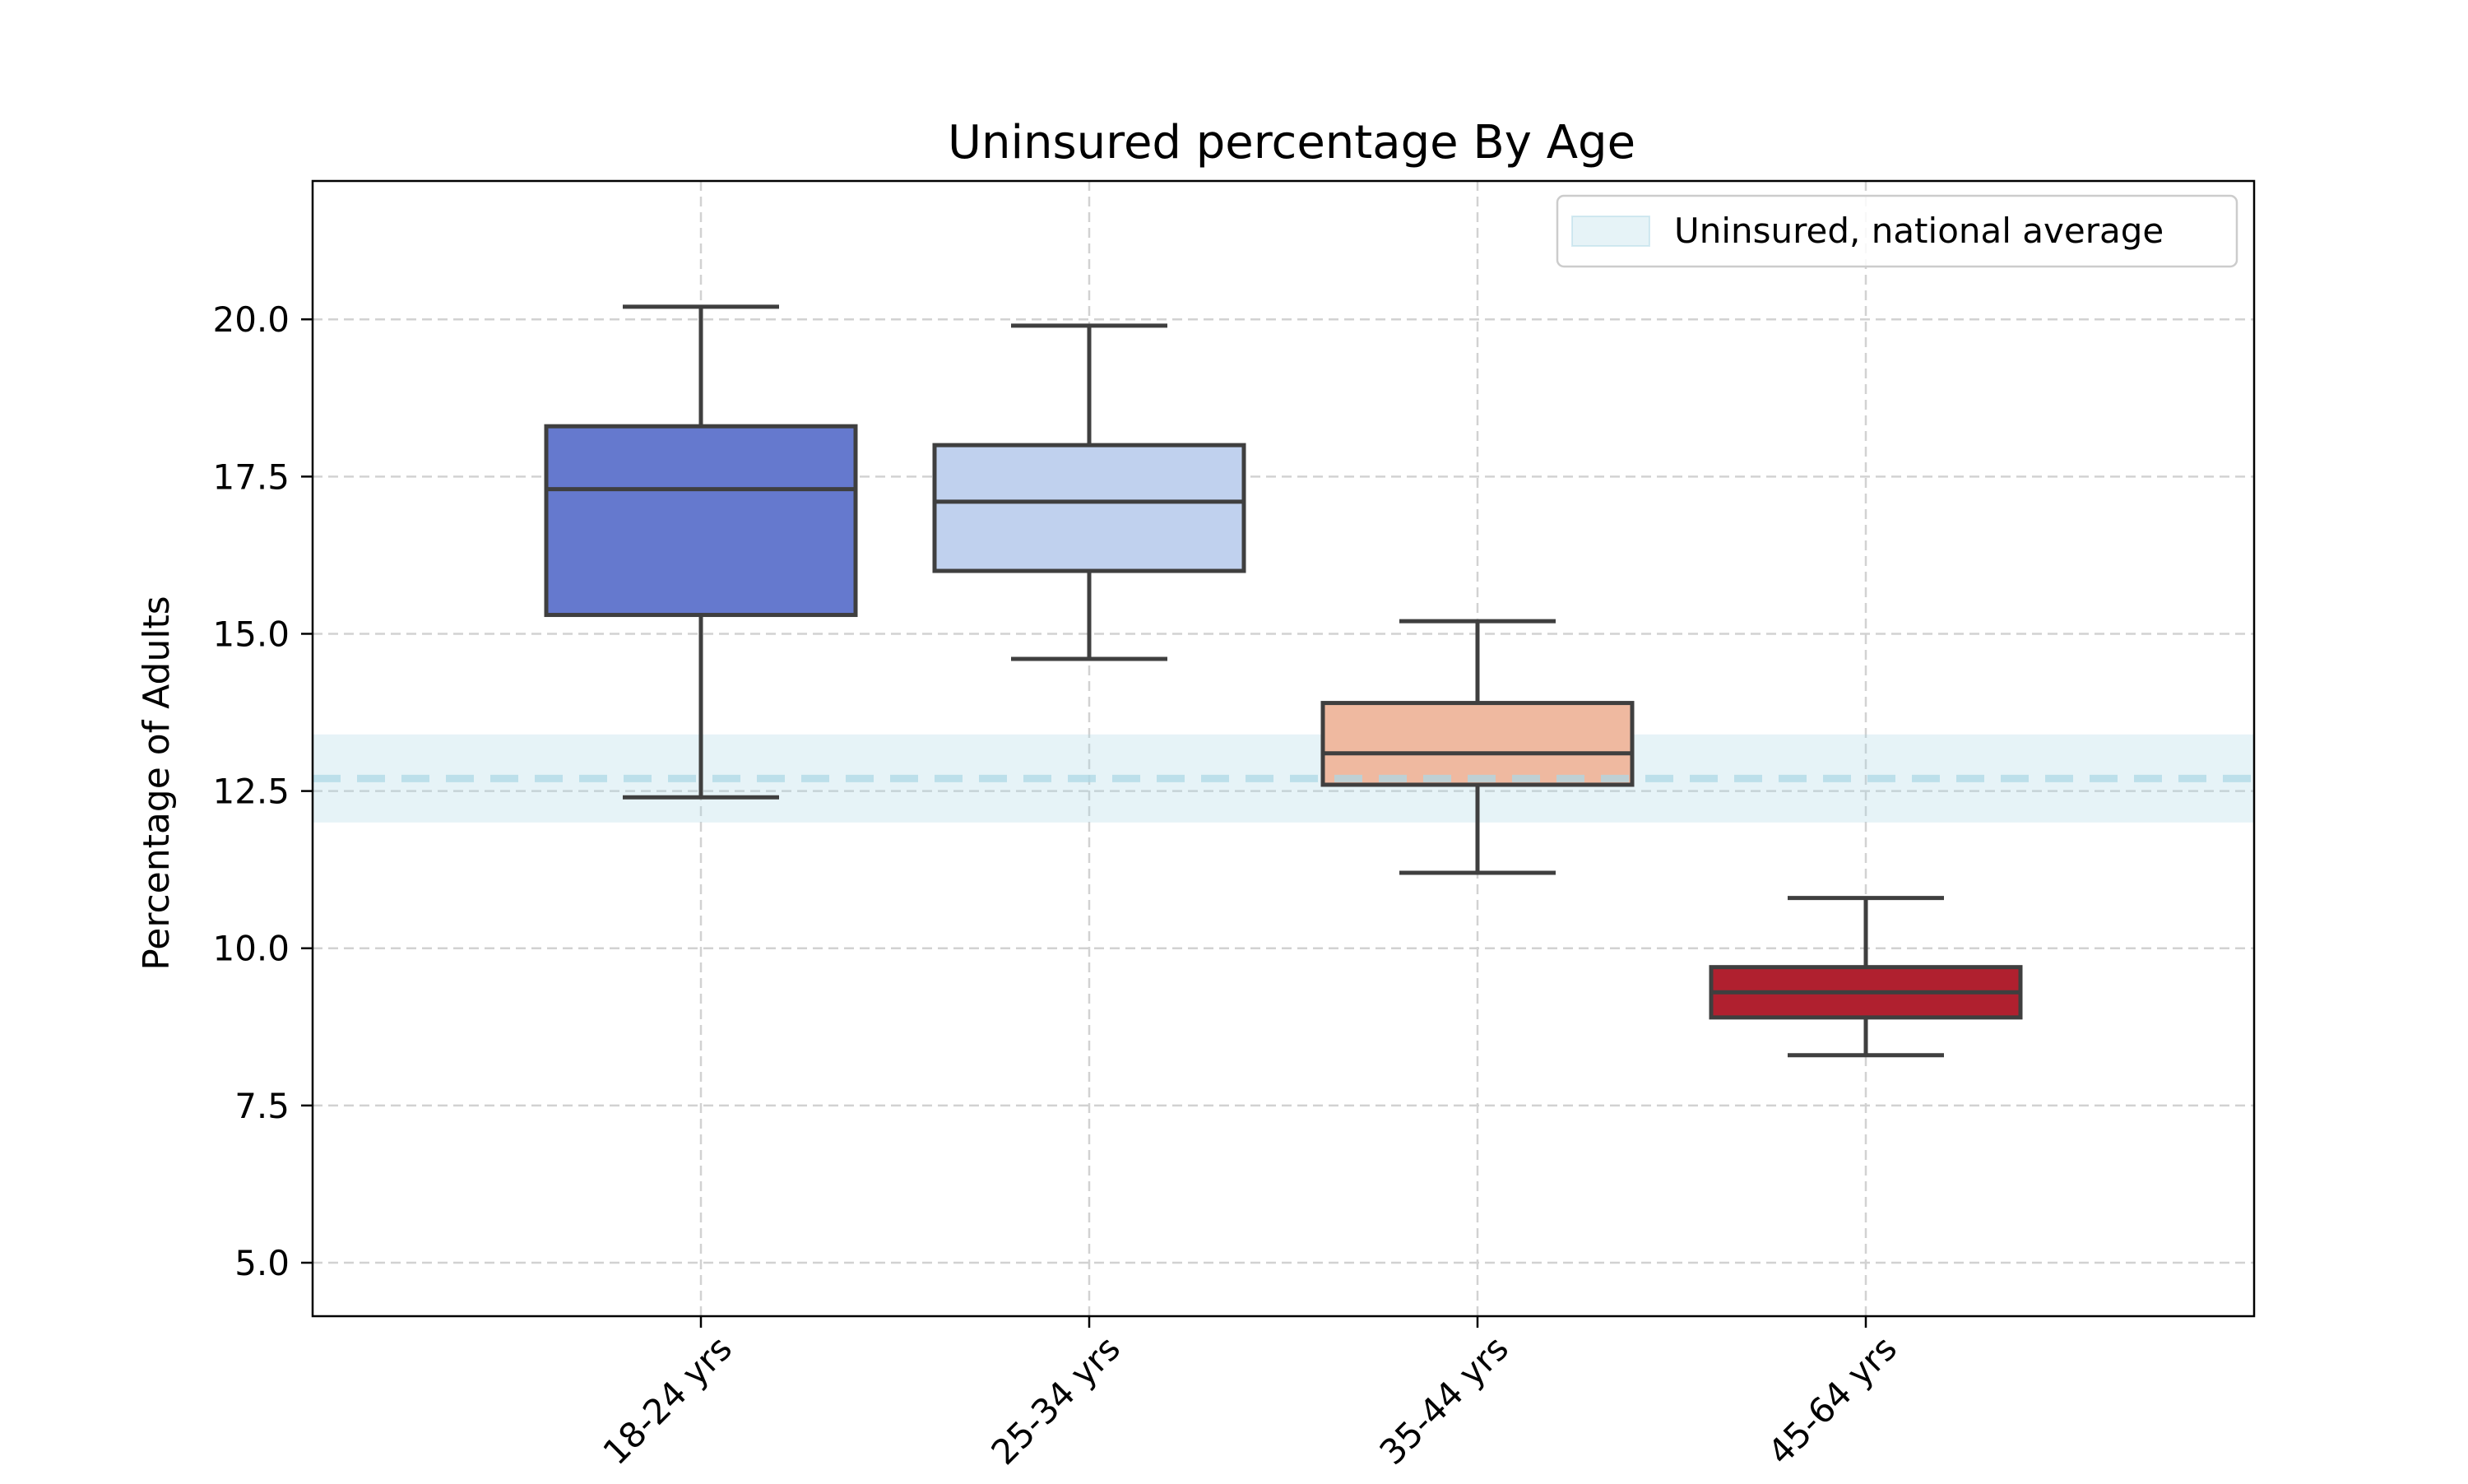 The image size is (2468, 1484). Describe the element at coordinates (262, 1263) in the screenshot. I see `y-tick-label: 5.0` at that location.